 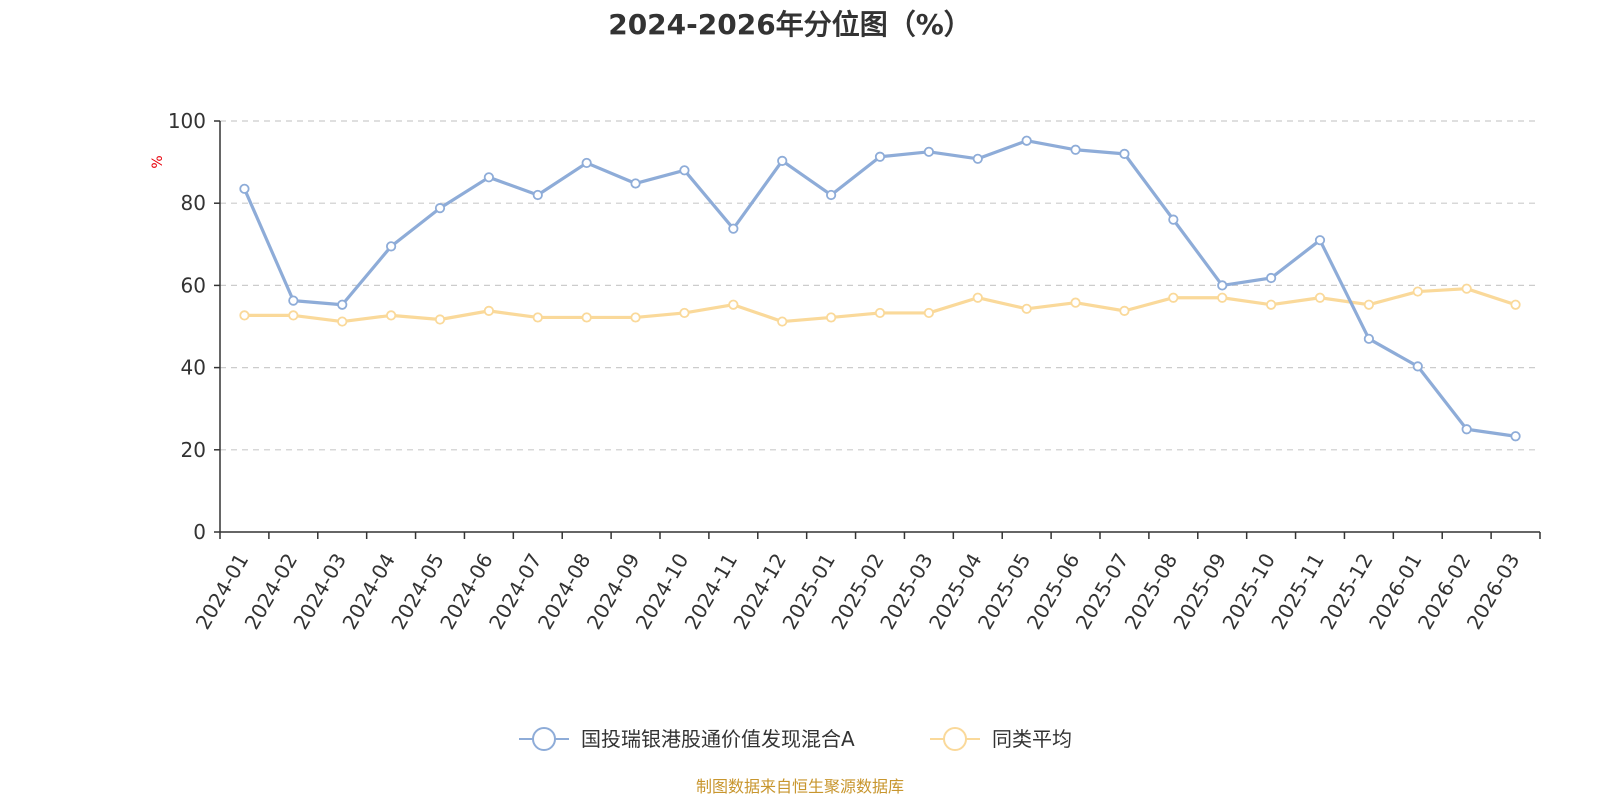 I want to click on y-tick-label: 60, so click(x=193, y=285).